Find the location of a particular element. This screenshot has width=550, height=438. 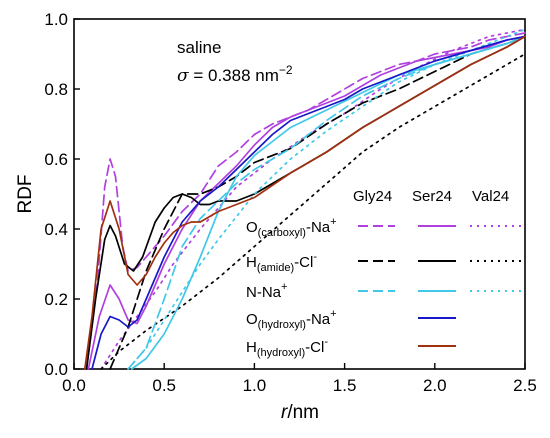

x-axis-title-variable: r is located at coordinates (284, 412).